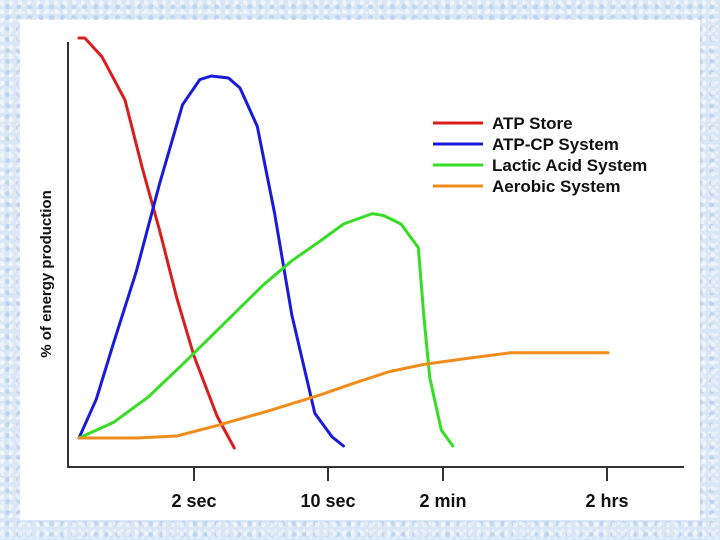 This screenshot has height=540, width=720. Describe the element at coordinates (400, 474) in the screenshot. I see `x-ticks` at that location.